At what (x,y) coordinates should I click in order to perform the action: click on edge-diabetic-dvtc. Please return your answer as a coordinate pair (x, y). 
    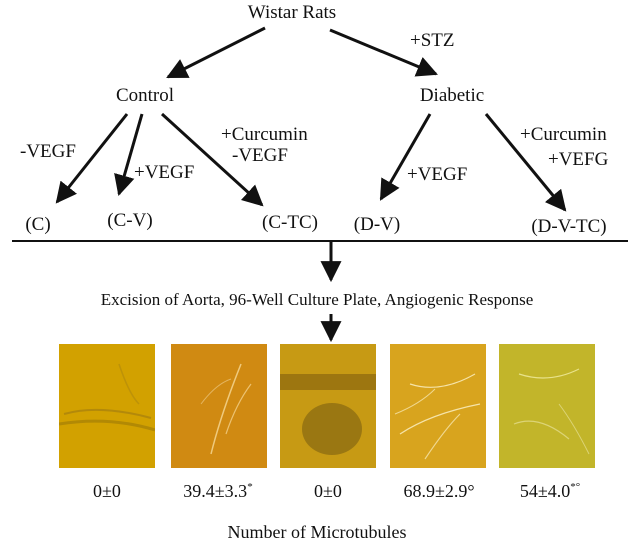
    Looking at the image, I should click on (525, 162).